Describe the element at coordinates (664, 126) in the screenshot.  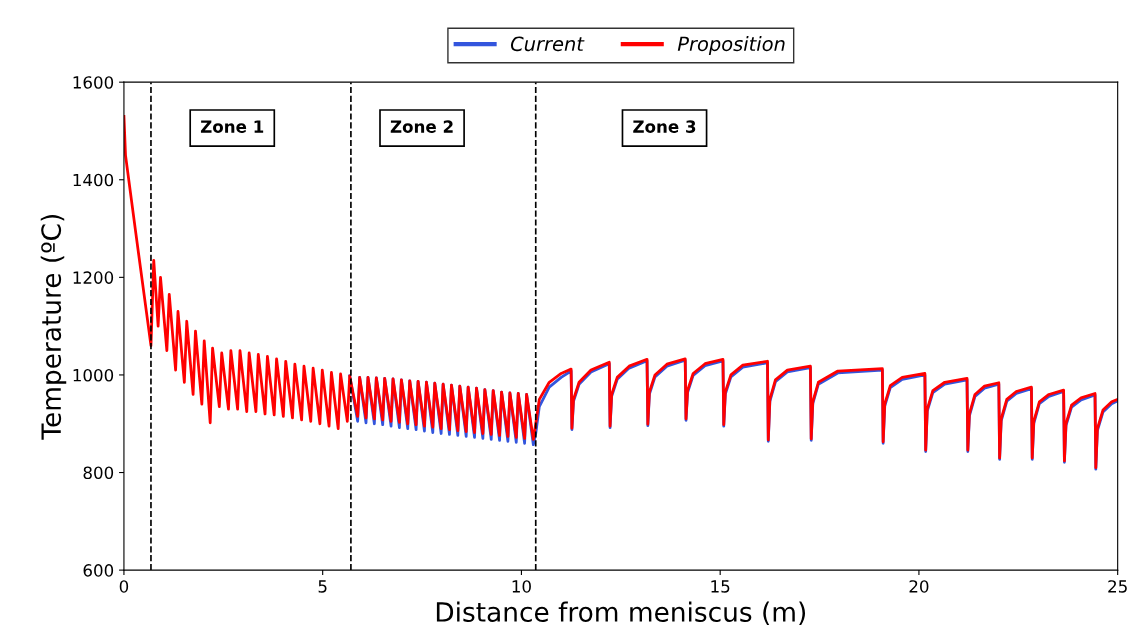
I see `annotation: Zone 3` at that location.